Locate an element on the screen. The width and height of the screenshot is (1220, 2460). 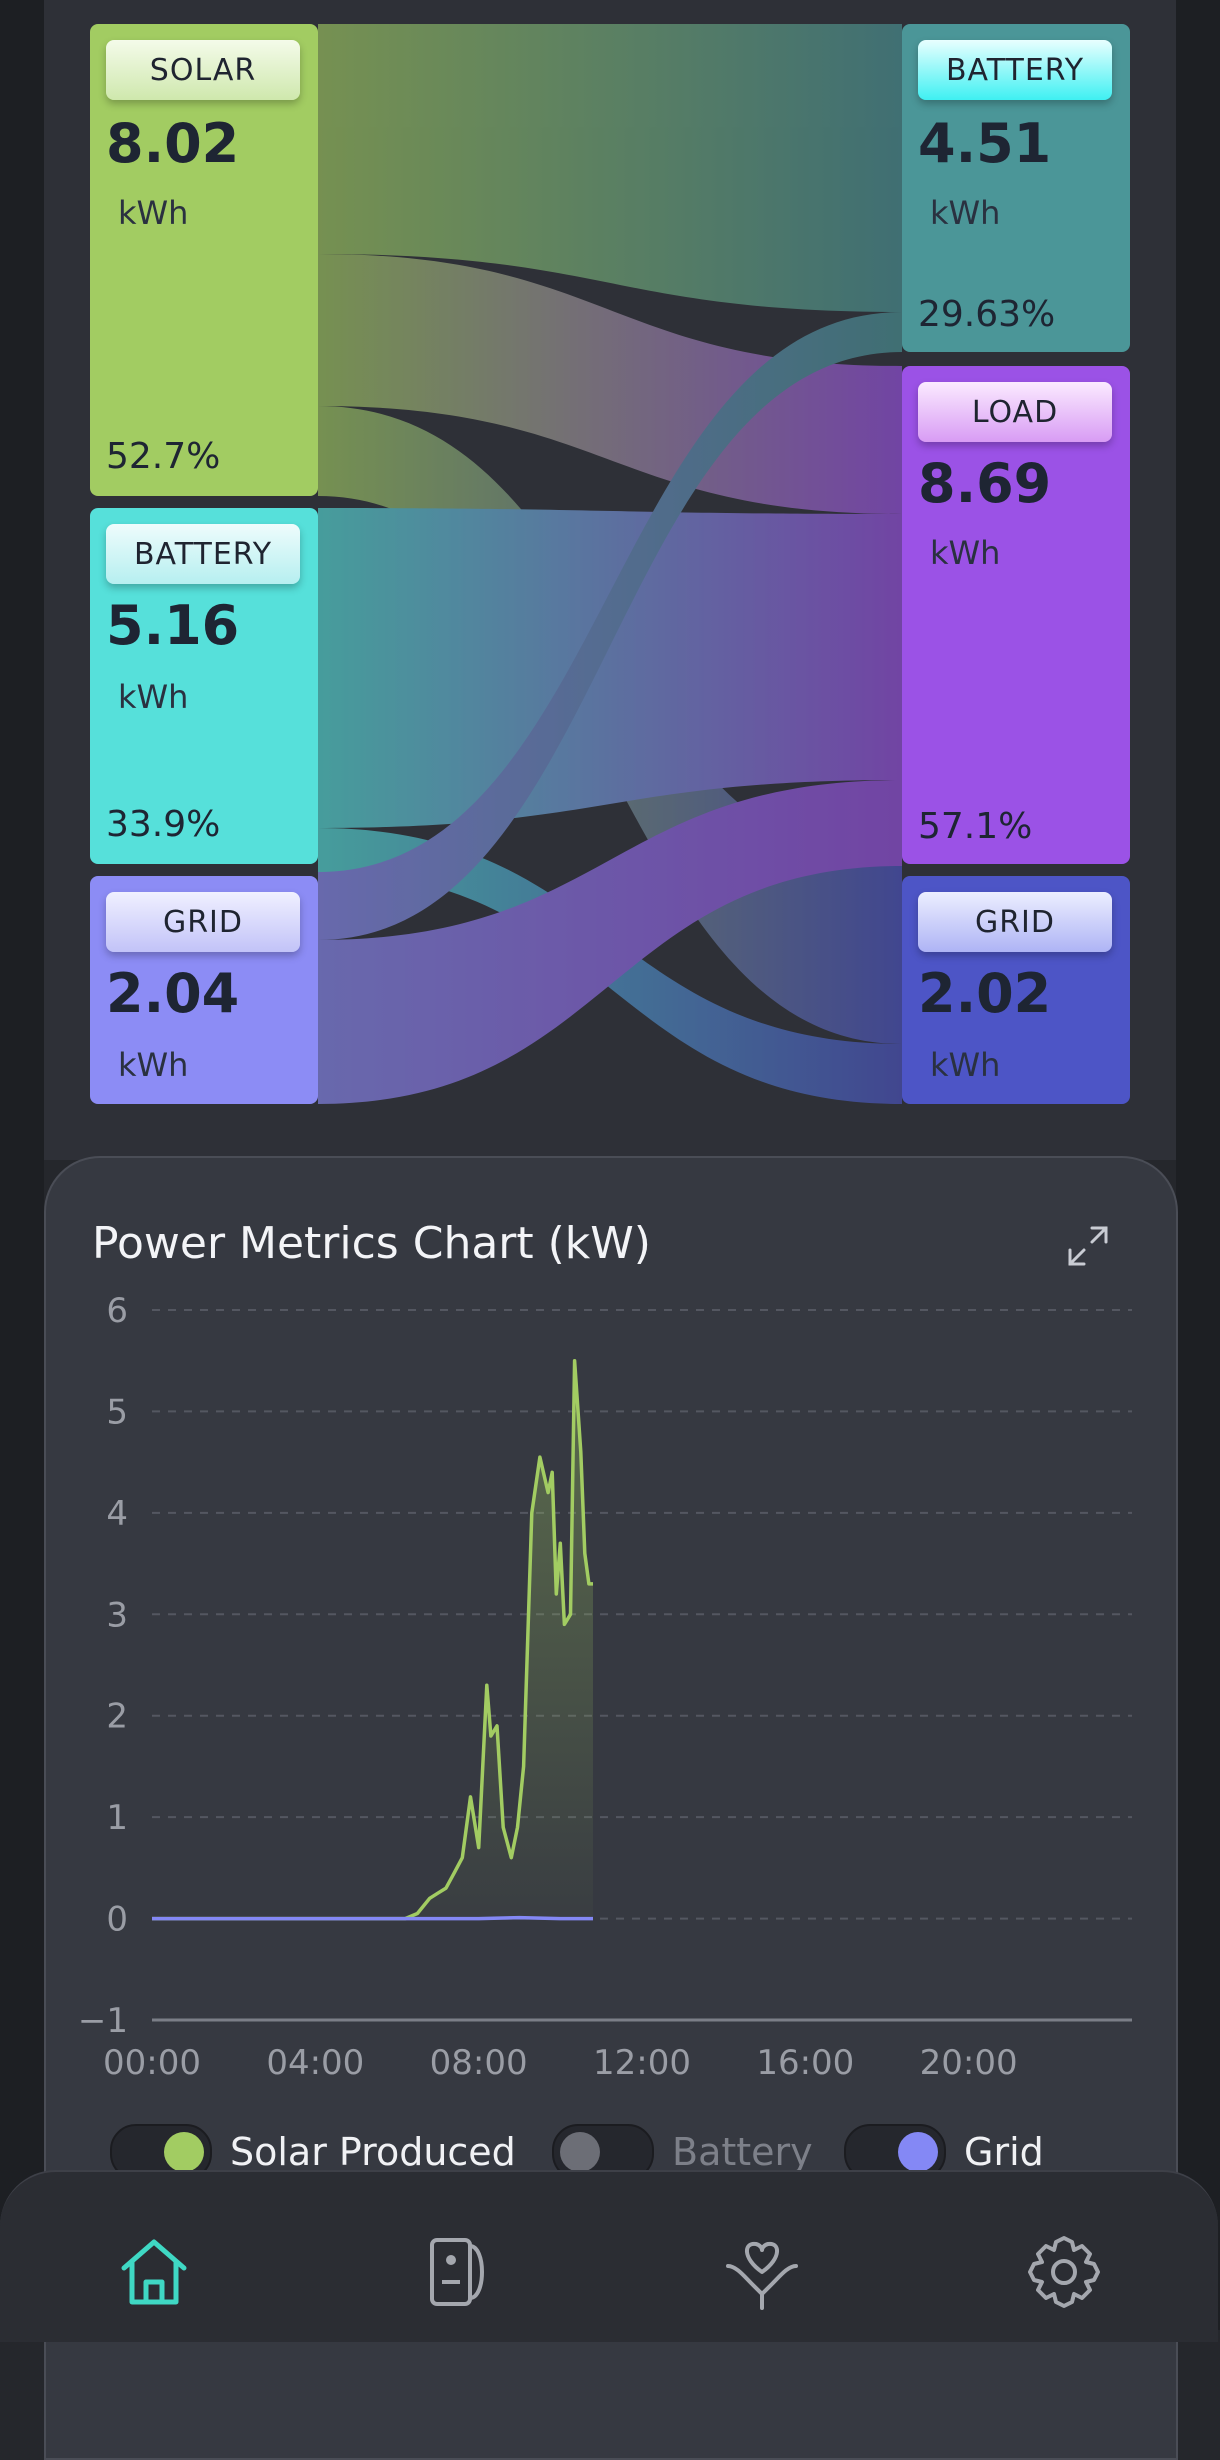
flow-grid-to-battery is located at coordinates (610, 626).